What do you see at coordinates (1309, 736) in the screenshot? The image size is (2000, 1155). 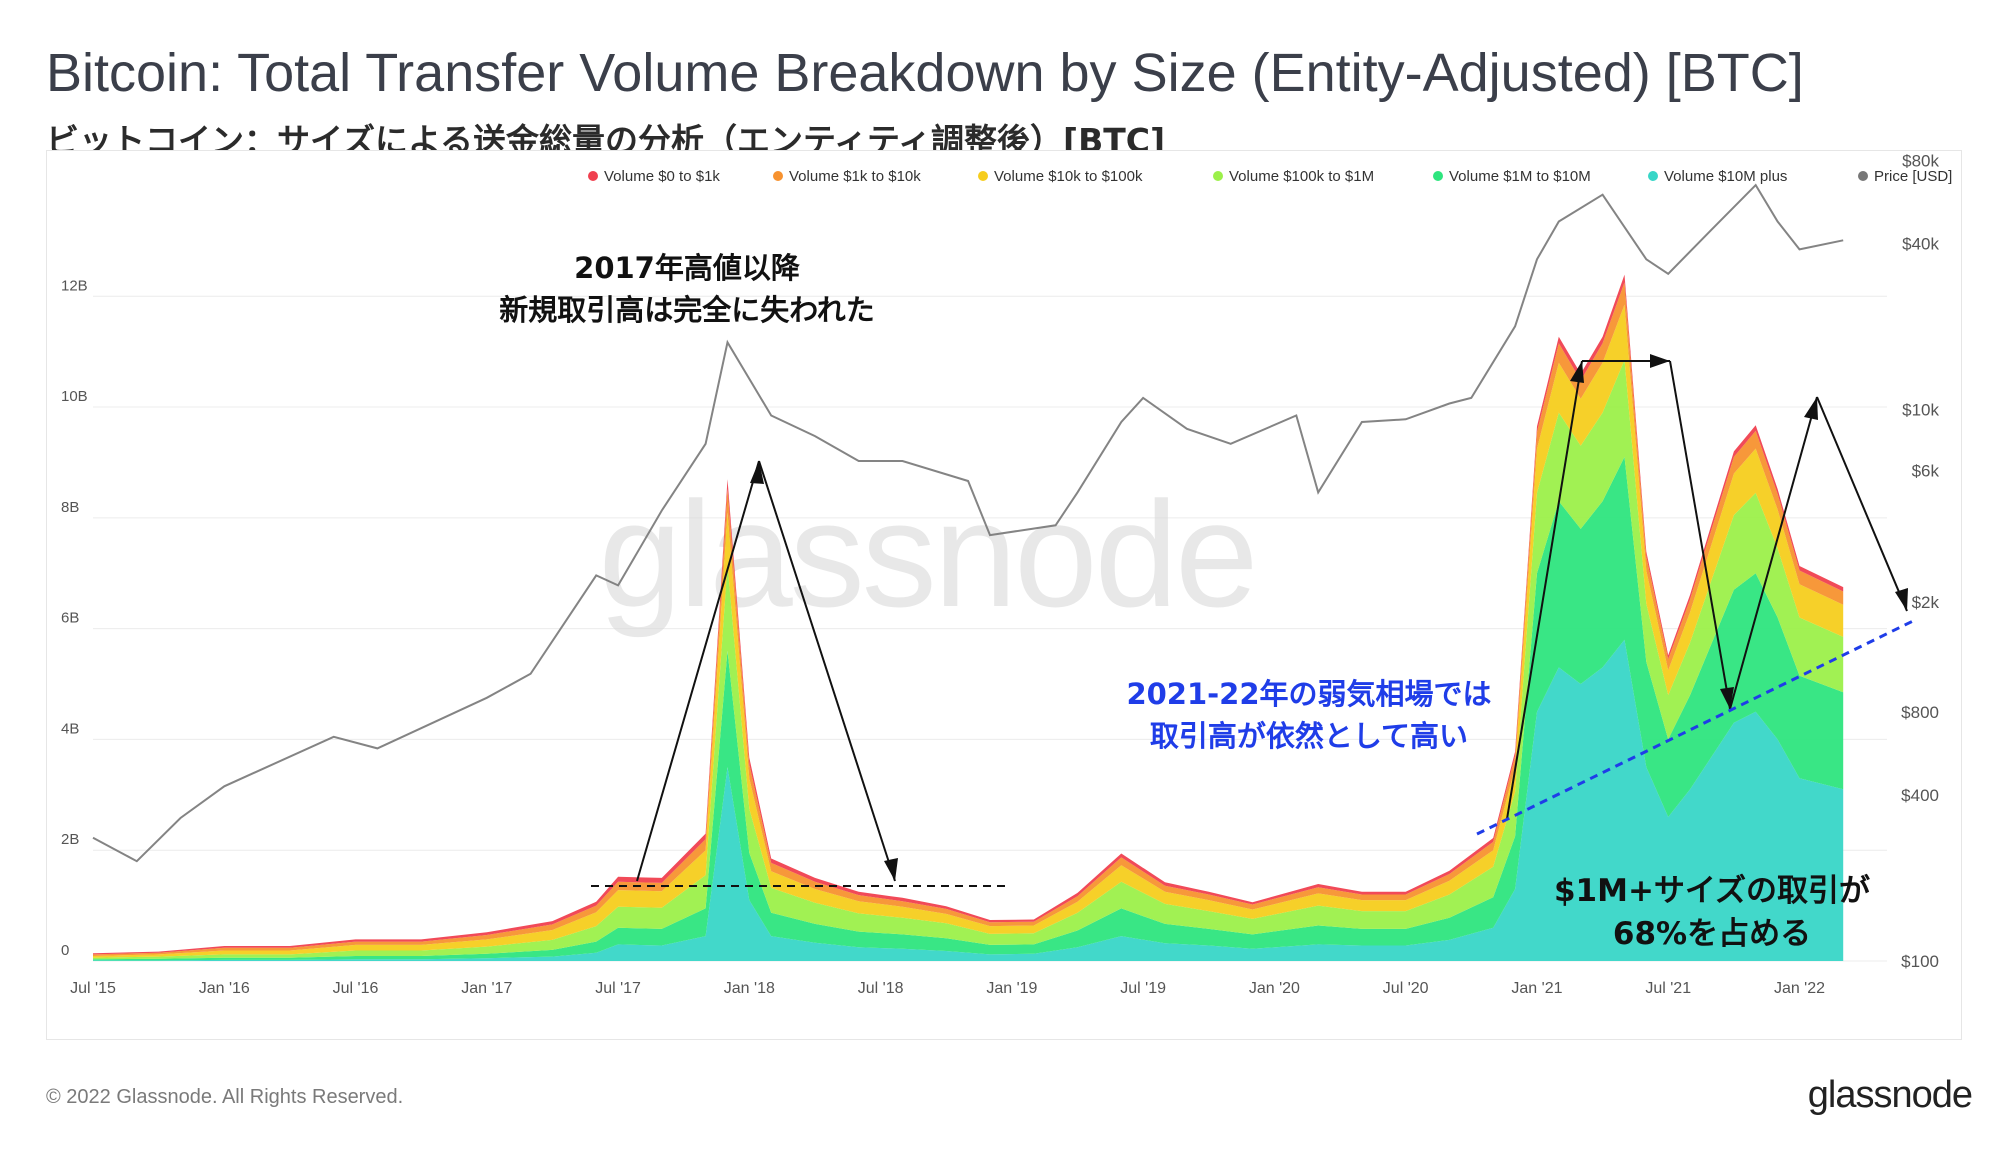 I see `annotation-bear-line2: 取引高が依然として高い` at bounding box center [1309, 736].